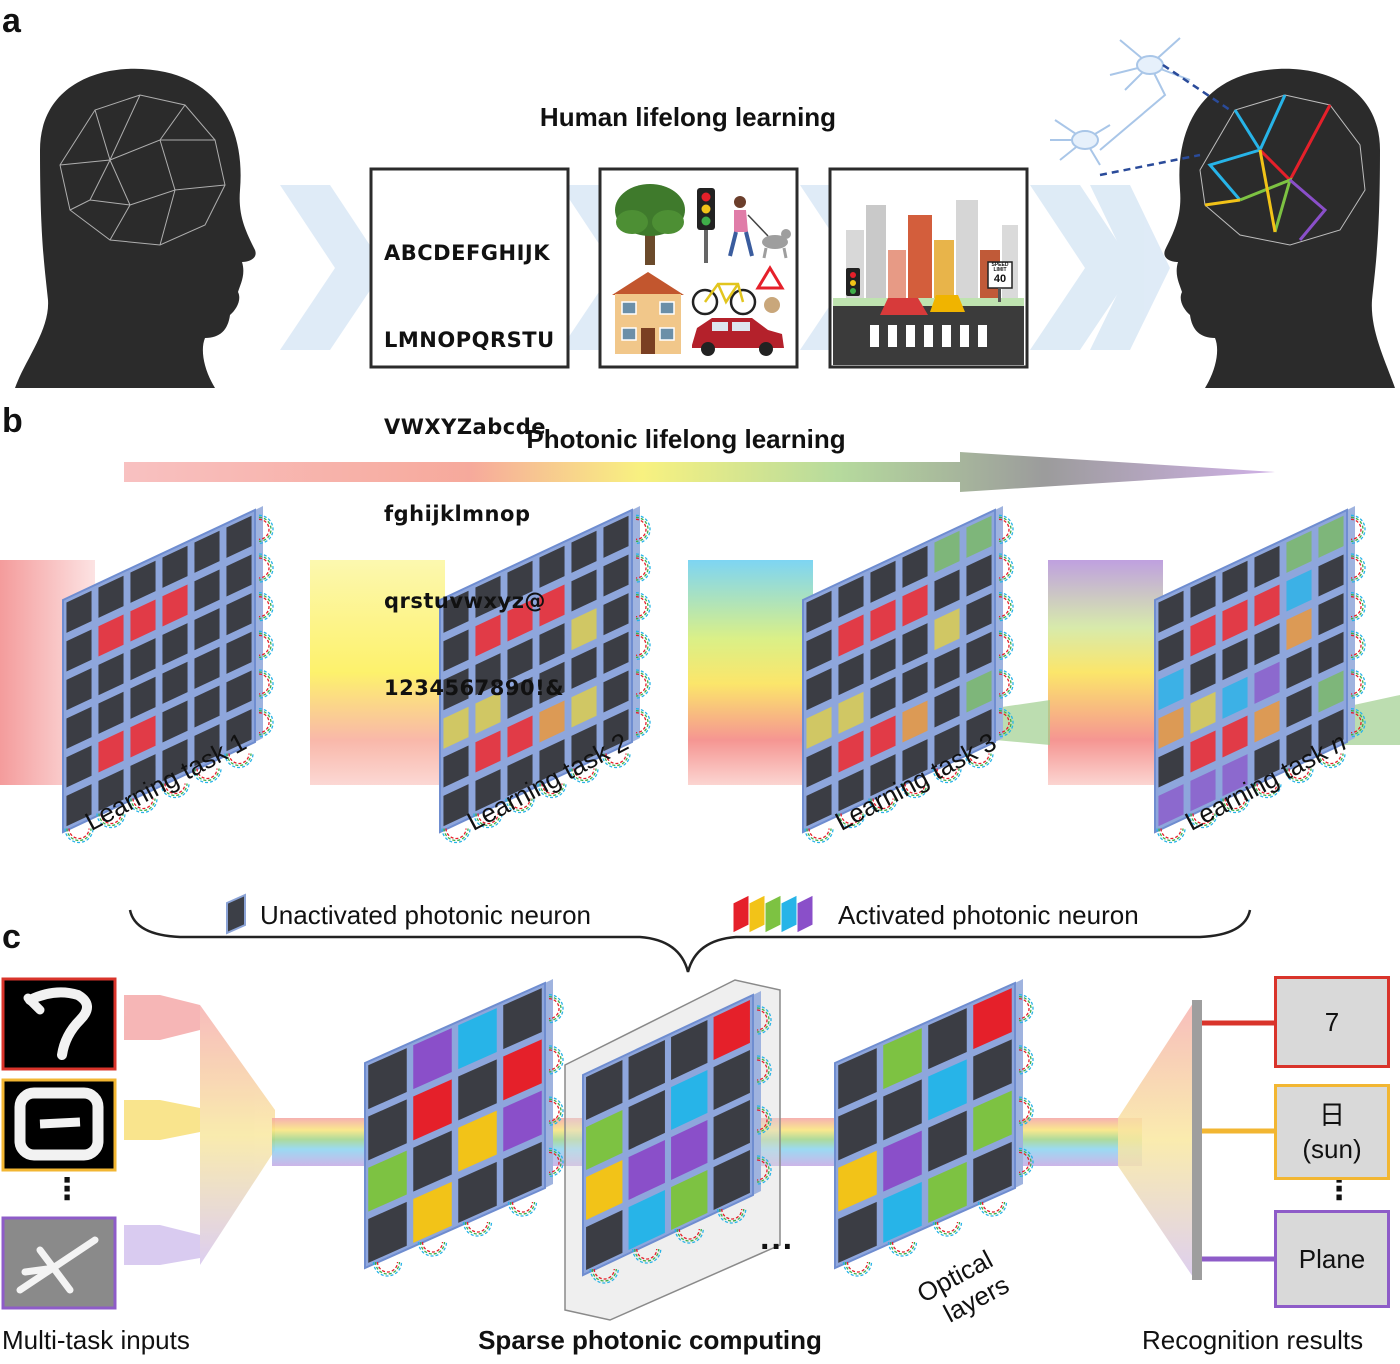  I want to click on output-funnel, so click(1156, 1140).